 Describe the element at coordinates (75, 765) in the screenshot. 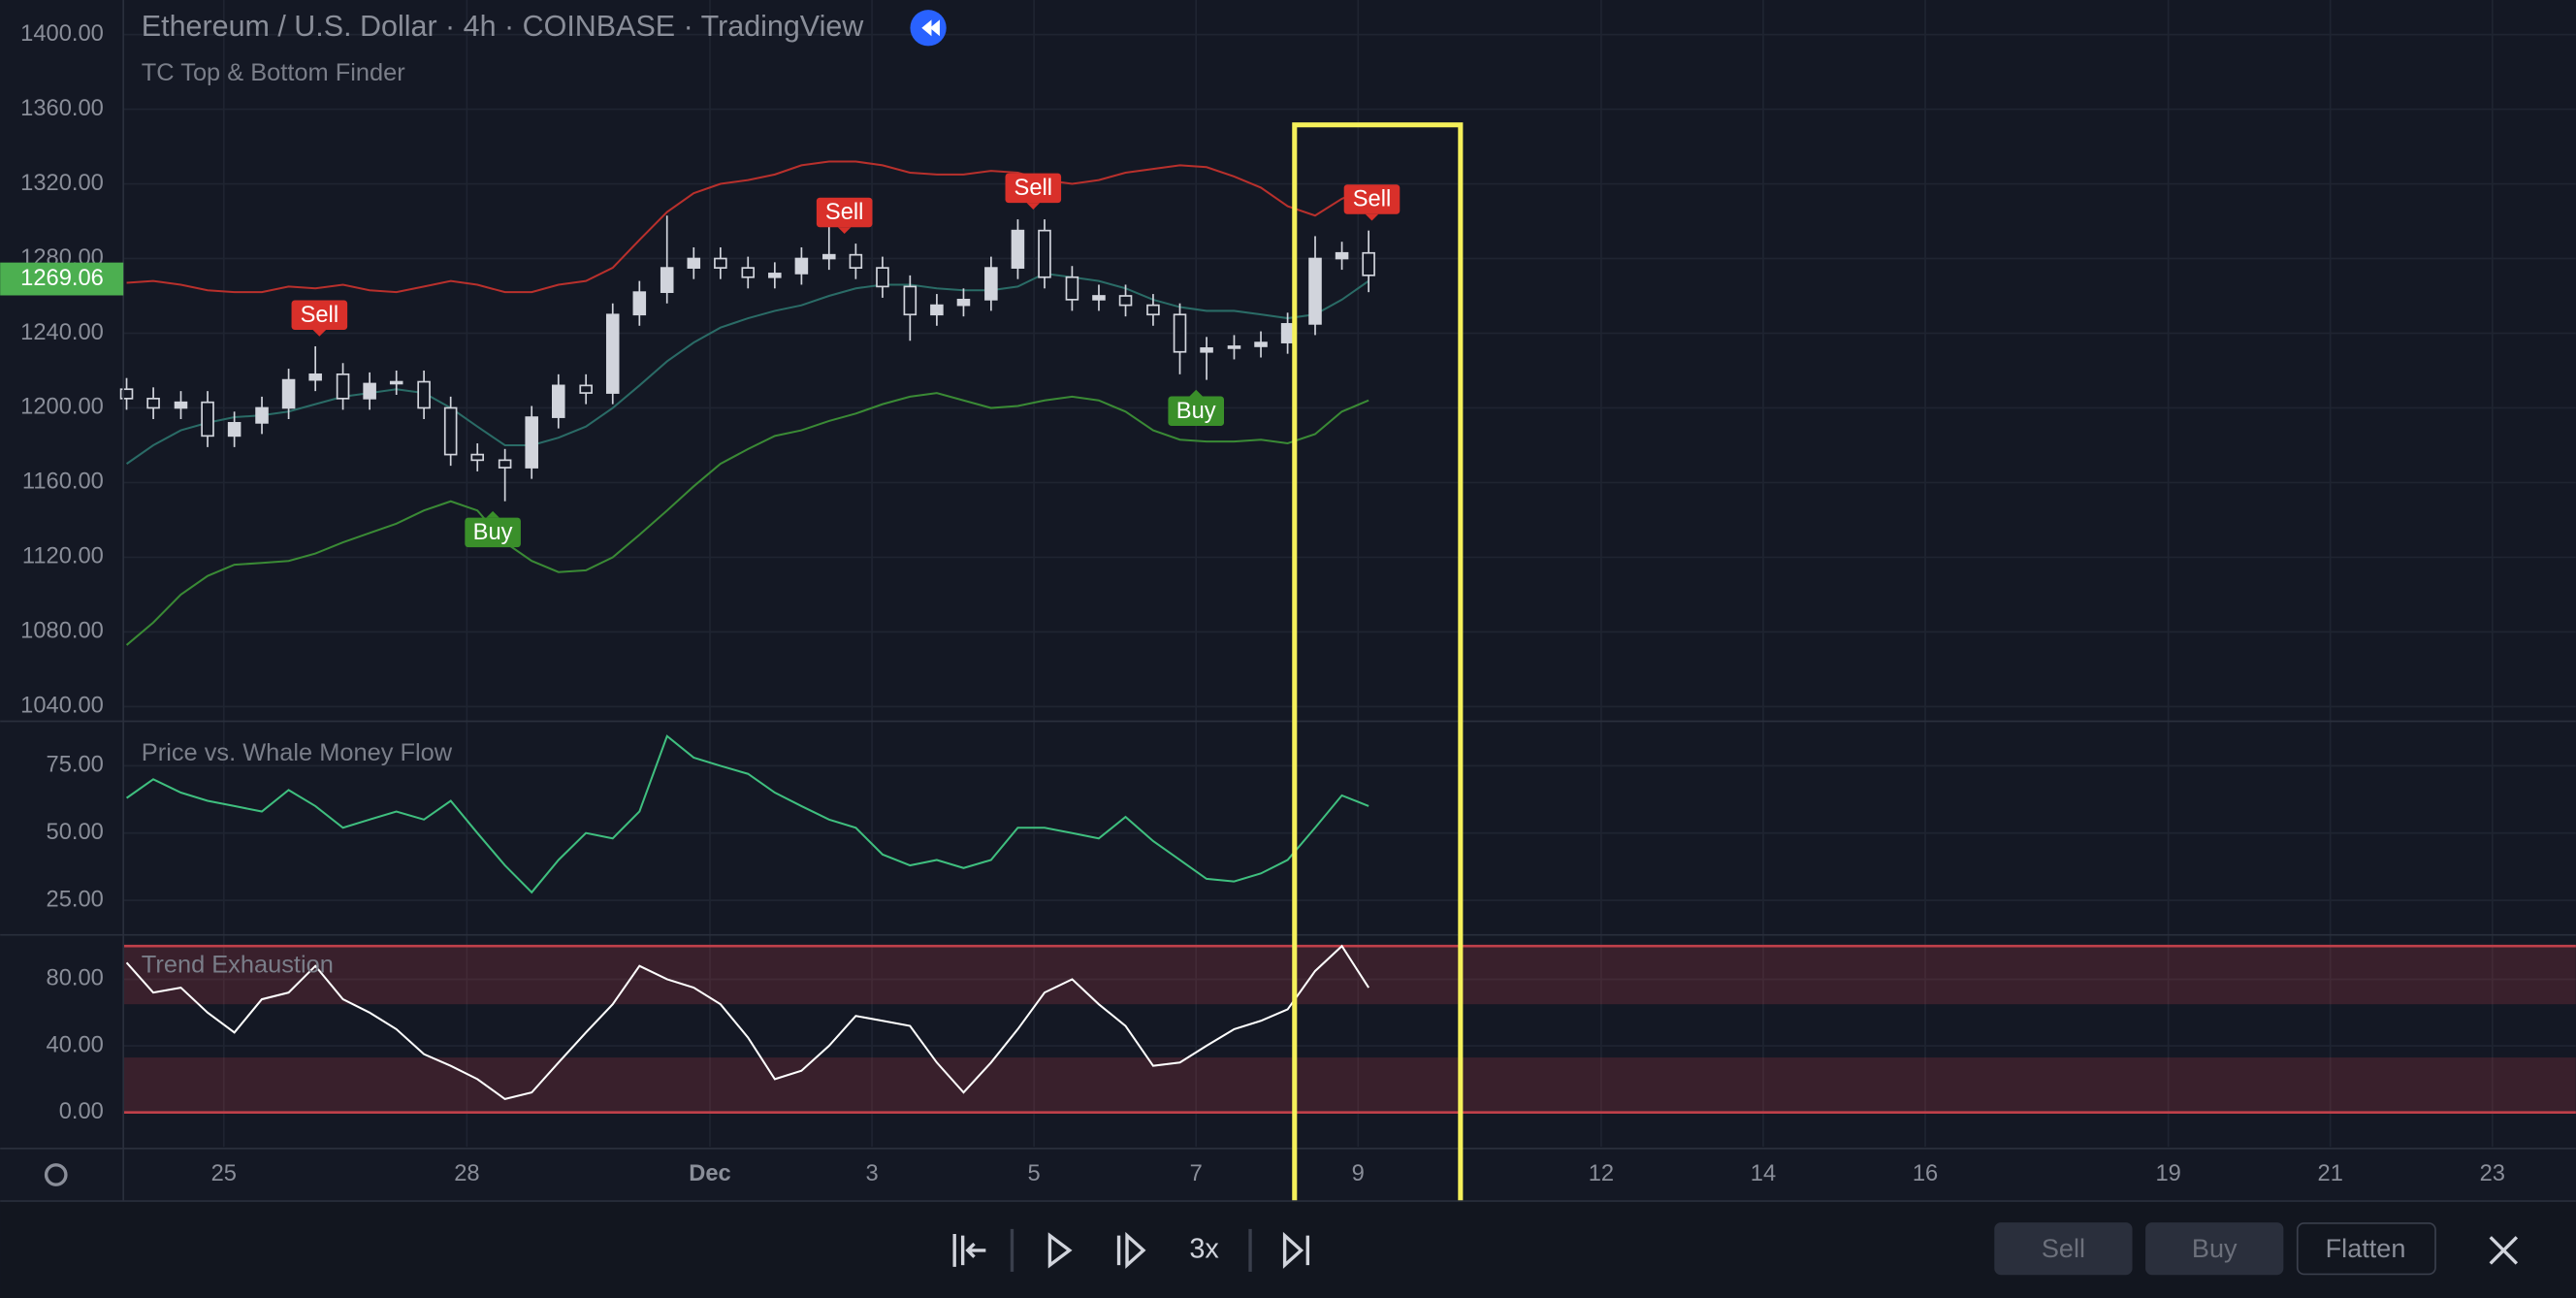

I see `y-tick-label: 75.00` at that location.